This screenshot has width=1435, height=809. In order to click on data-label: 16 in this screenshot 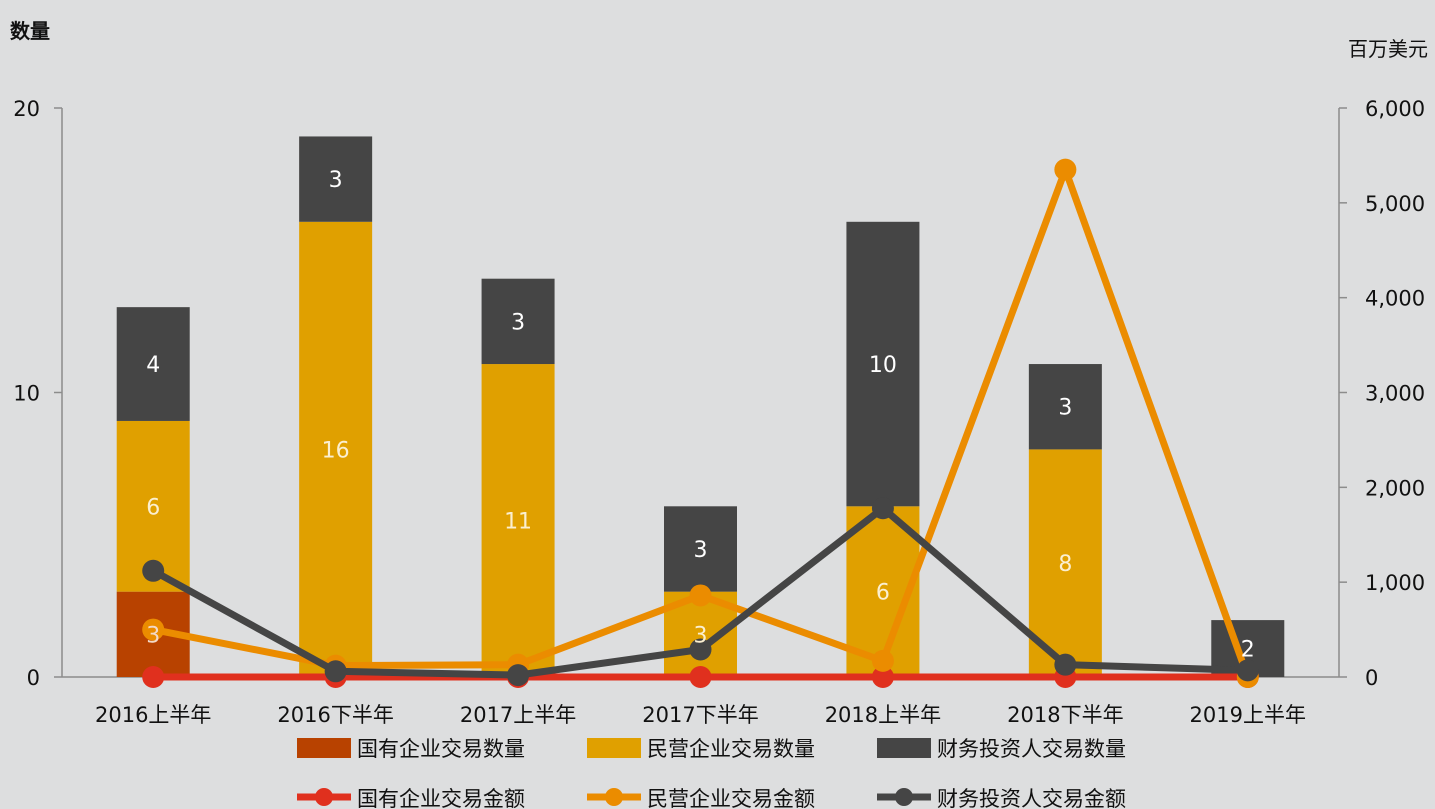, I will do `click(336, 450)`.